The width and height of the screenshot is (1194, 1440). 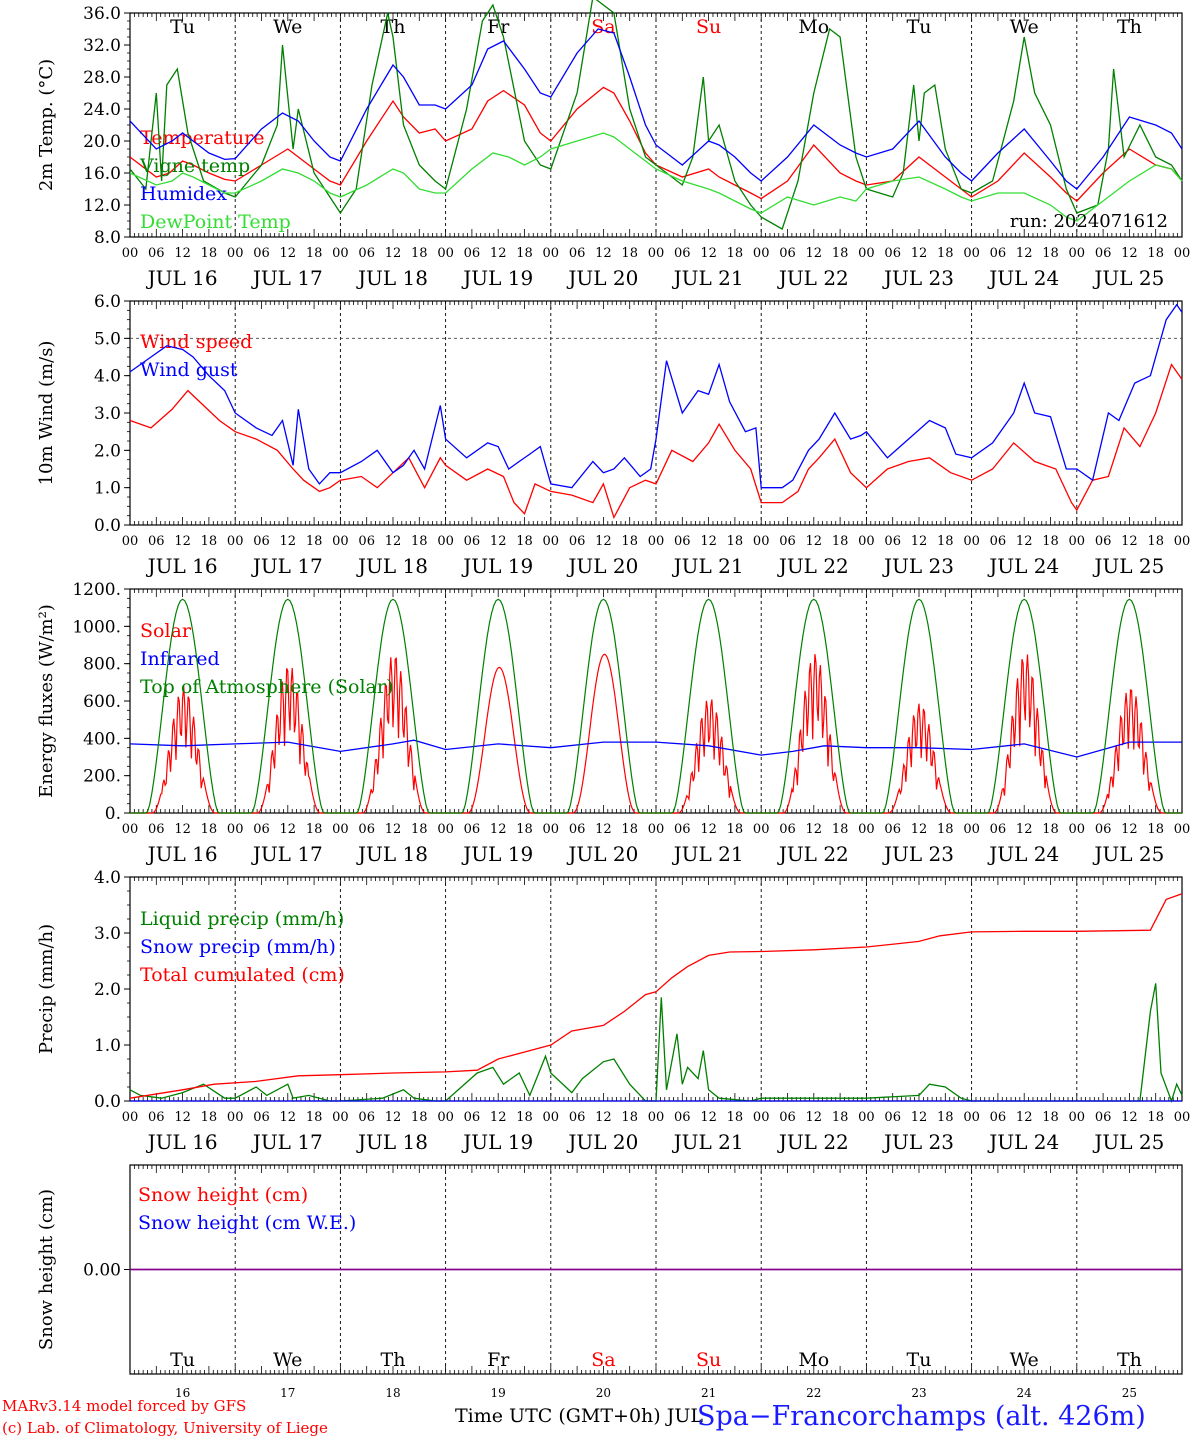 I want to click on legend-entry: Infrared, so click(x=180, y=659).